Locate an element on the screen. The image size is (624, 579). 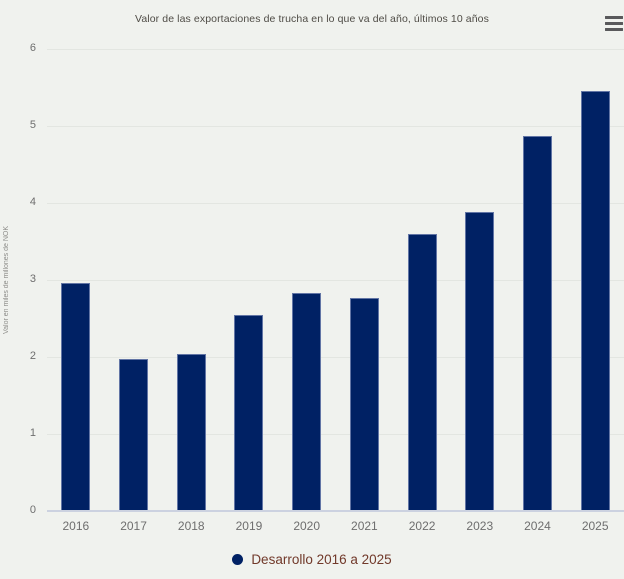
bar-2022 is located at coordinates (422, 372).